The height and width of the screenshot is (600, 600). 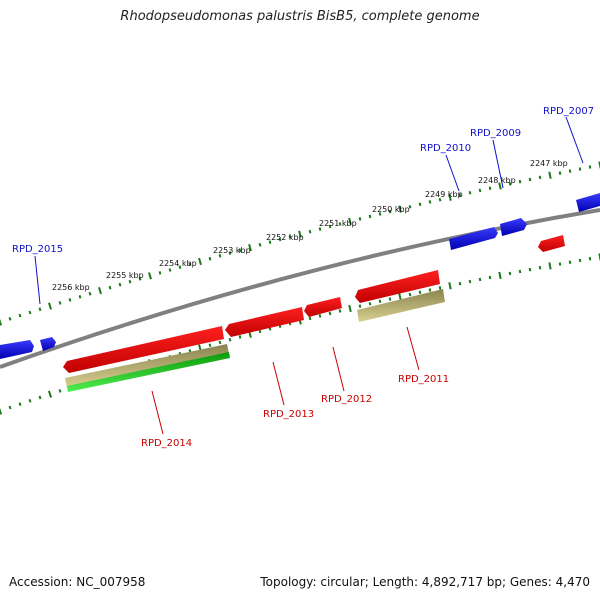 What do you see at coordinates (166, 443) in the screenshot?
I see `gene-label-reverse: RPD_2014` at bounding box center [166, 443].